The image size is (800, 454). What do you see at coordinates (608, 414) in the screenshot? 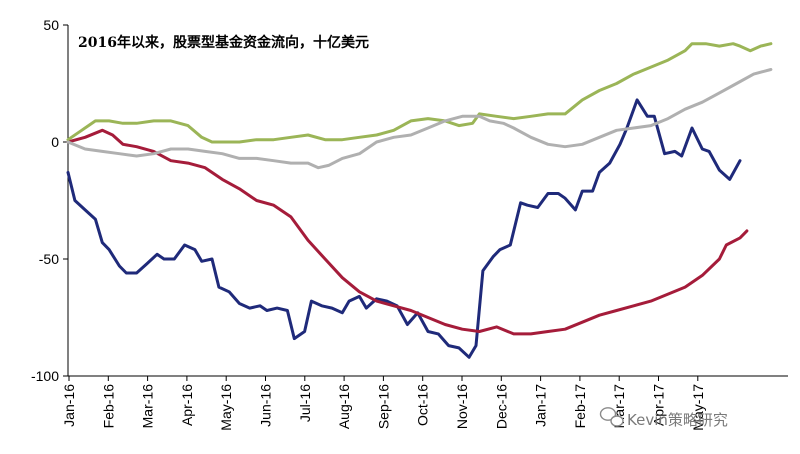
I see `wechat-bubble-large` at bounding box center [608, 414].